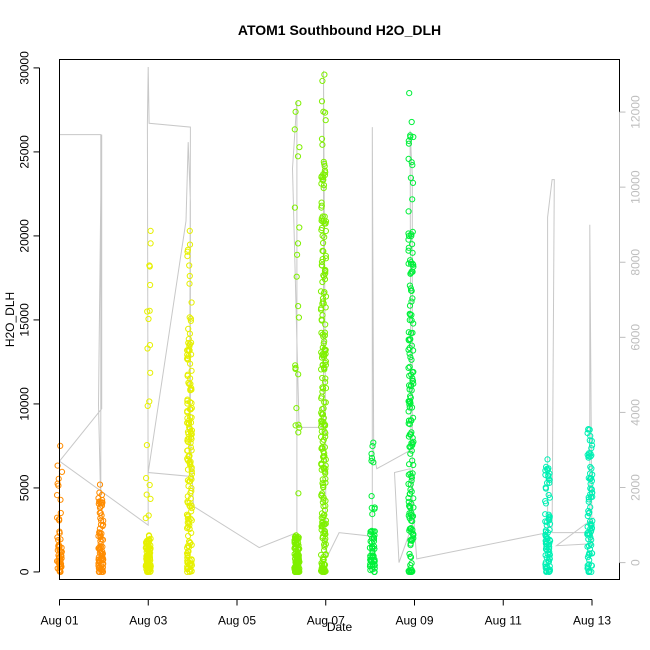  Describe the element at coordinates (414, 621) in the screenshot. I see `x-tick-label: Aug 09` at that location.